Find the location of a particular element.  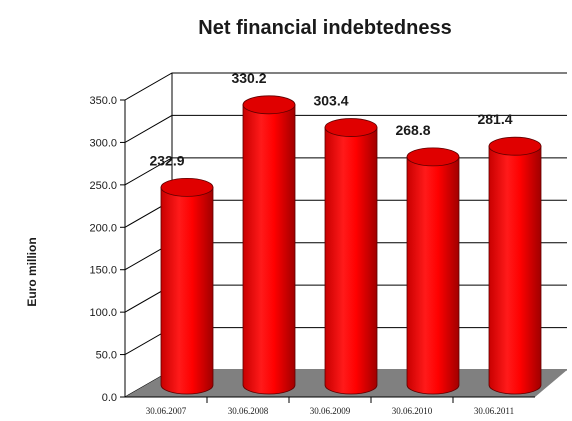

y-tick-label: 50.0 is located at coordinates (106, 356).